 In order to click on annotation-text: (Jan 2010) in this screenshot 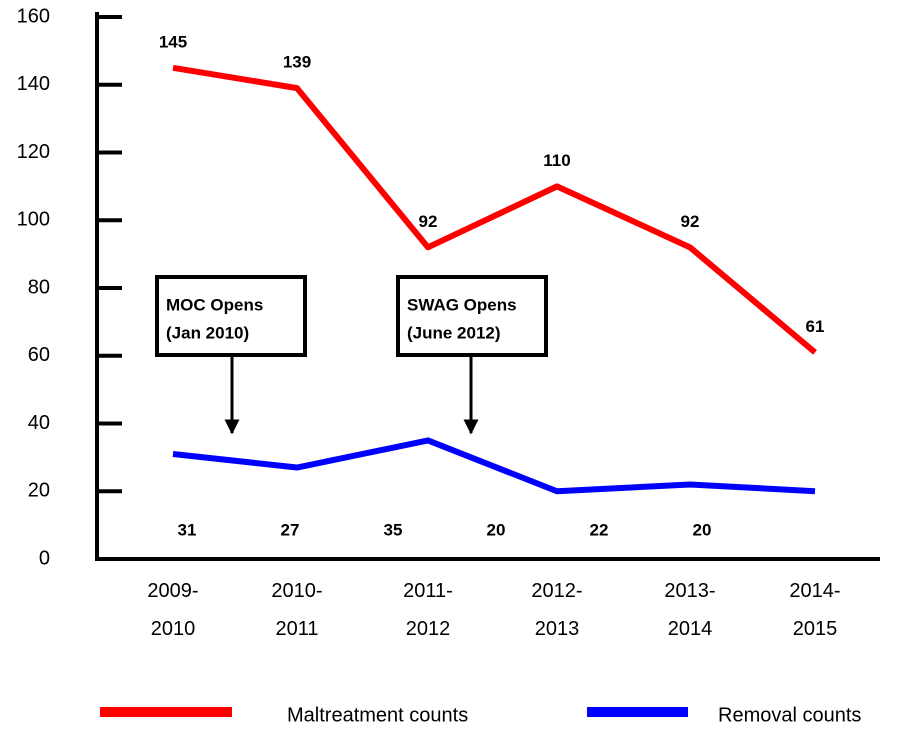, I will do `click(207, 332)`.